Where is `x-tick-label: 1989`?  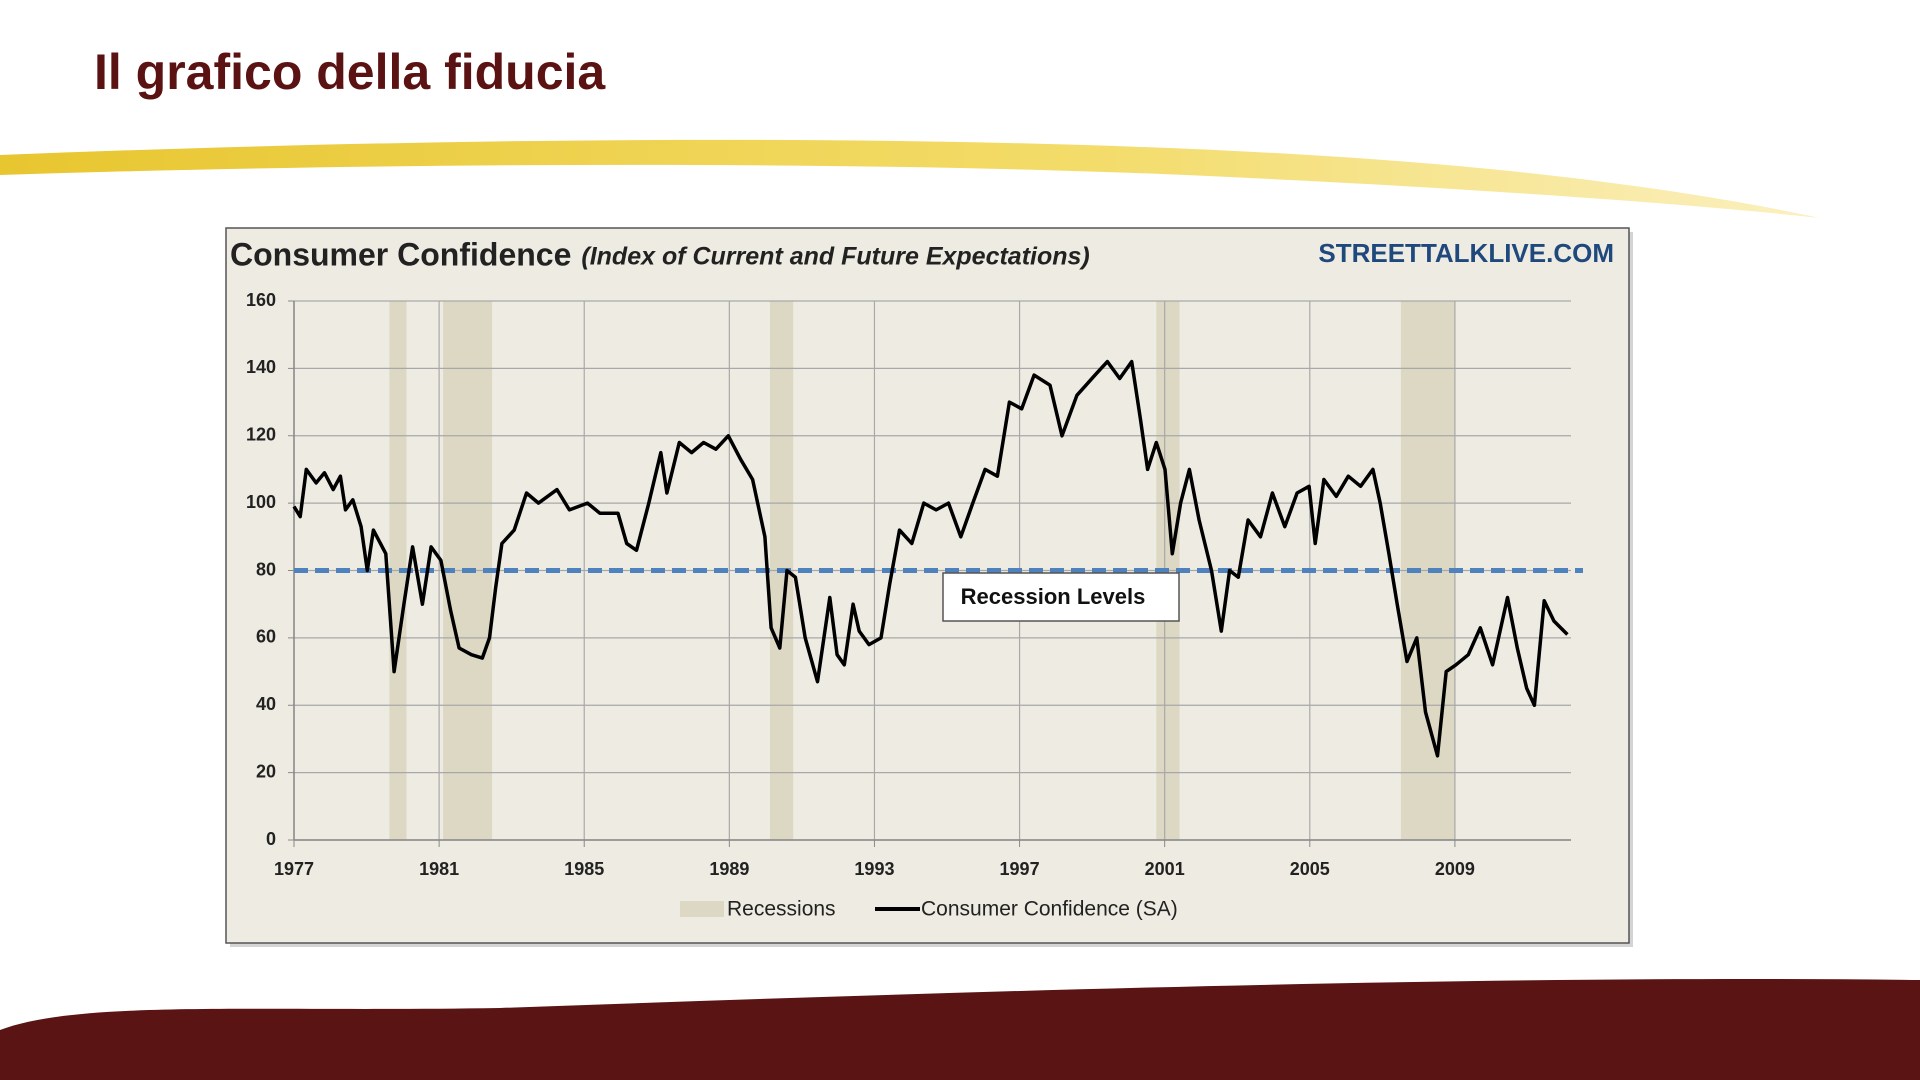
x-tick-label: 1989 is located at coordinates (729, 869).